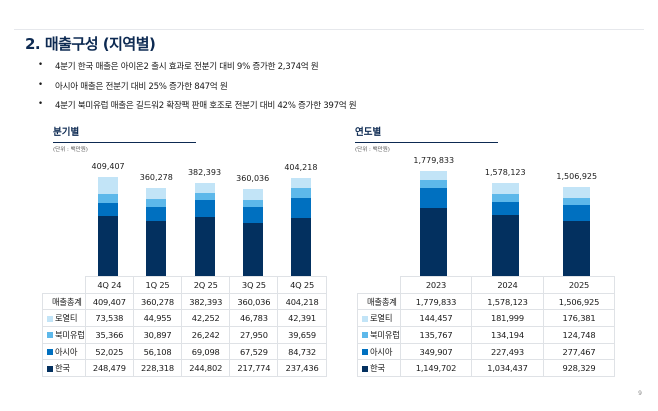  I want to click on table-row-total: 매출총계 1,779,833 1,578,123 1,506,925, so click(486, 301).